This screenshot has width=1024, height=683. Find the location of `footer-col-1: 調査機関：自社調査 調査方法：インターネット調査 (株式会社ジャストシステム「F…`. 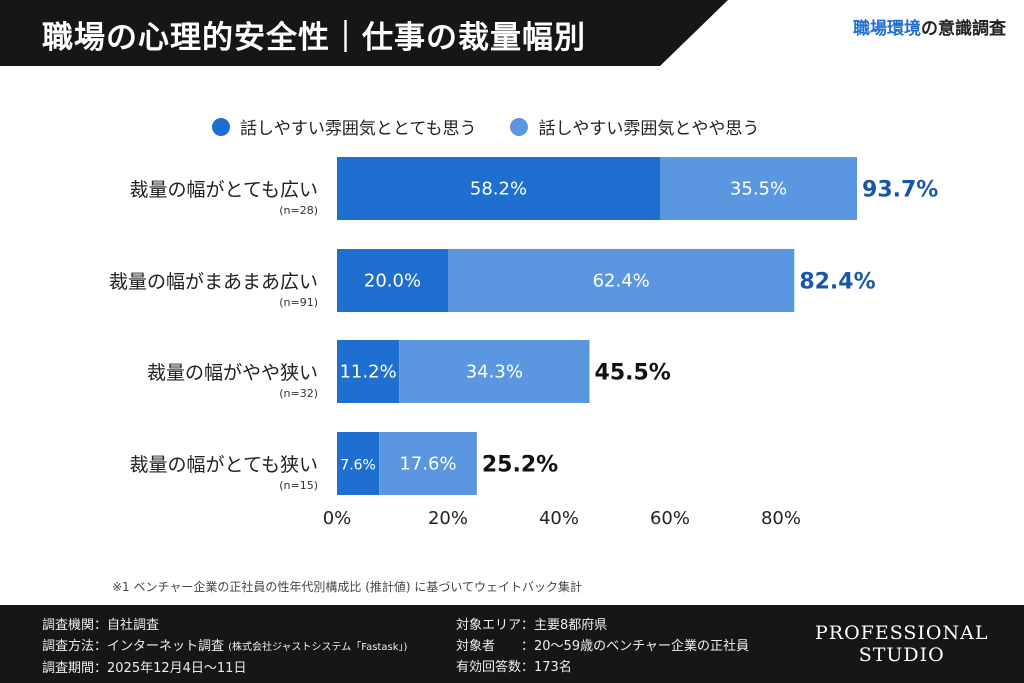

footer-col-1: 調査機関：自社調査 調査方法：インターネット調査 (株式会社ジャストシステム「F… is located at coordinates (224, 647).